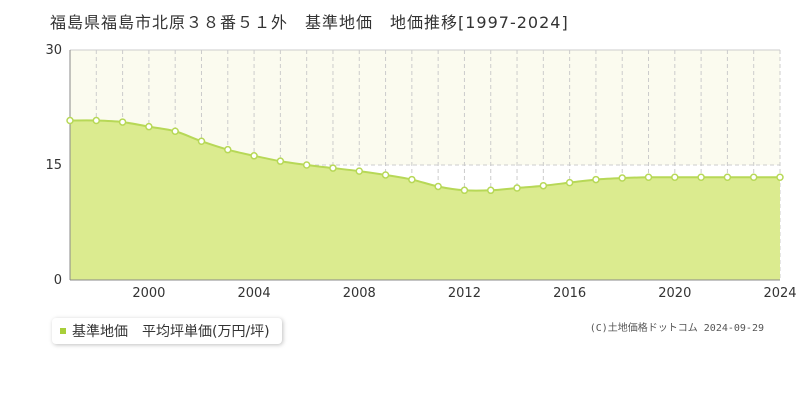  What do you see at coordinates (359, 293) in the screenshot?
I see `x-tick-label: 2008` at bounding box center [359, 293].